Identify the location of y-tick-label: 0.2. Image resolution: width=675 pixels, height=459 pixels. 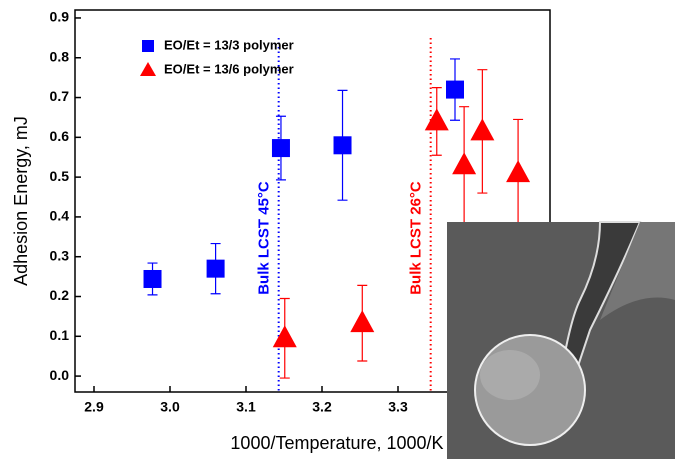
(60, 295).